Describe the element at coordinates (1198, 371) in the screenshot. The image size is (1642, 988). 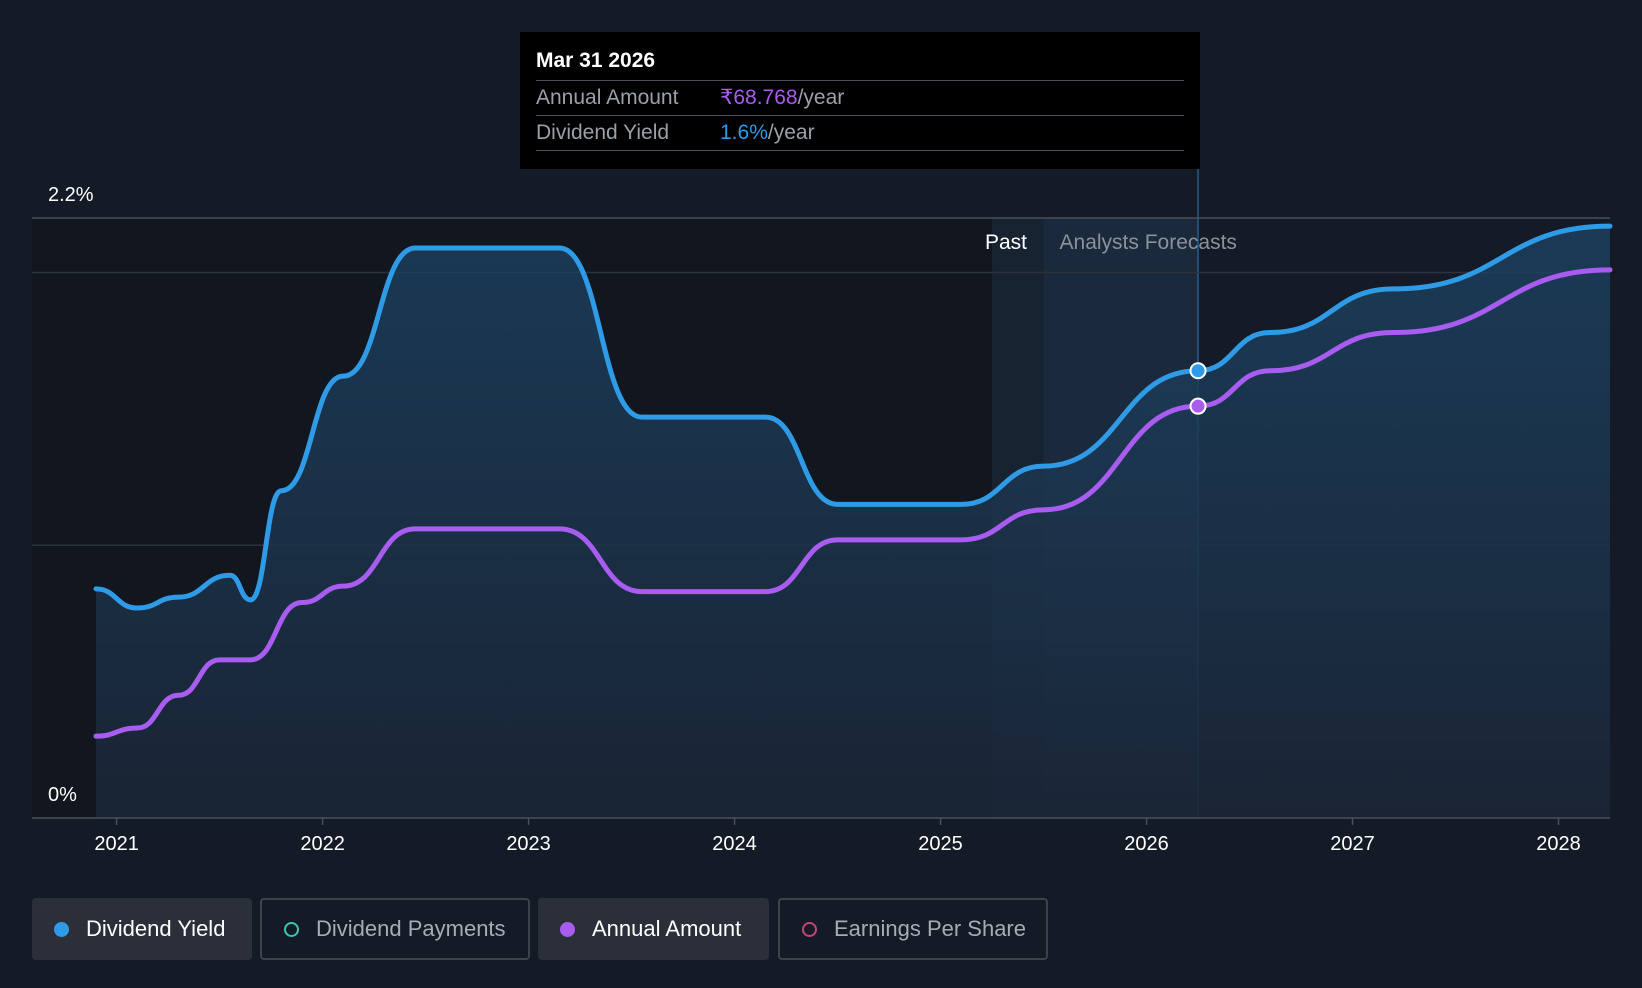
I see `dividend-yield-marker` at that location.